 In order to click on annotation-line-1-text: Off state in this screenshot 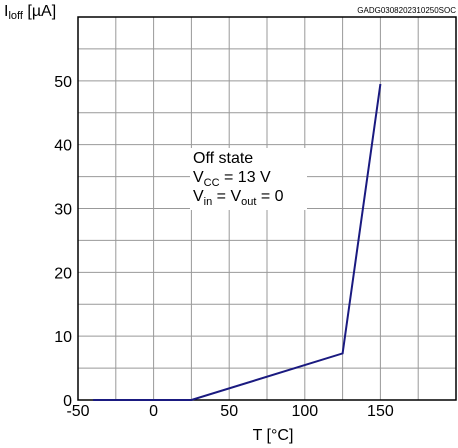, I will do `click(223, 158)`.